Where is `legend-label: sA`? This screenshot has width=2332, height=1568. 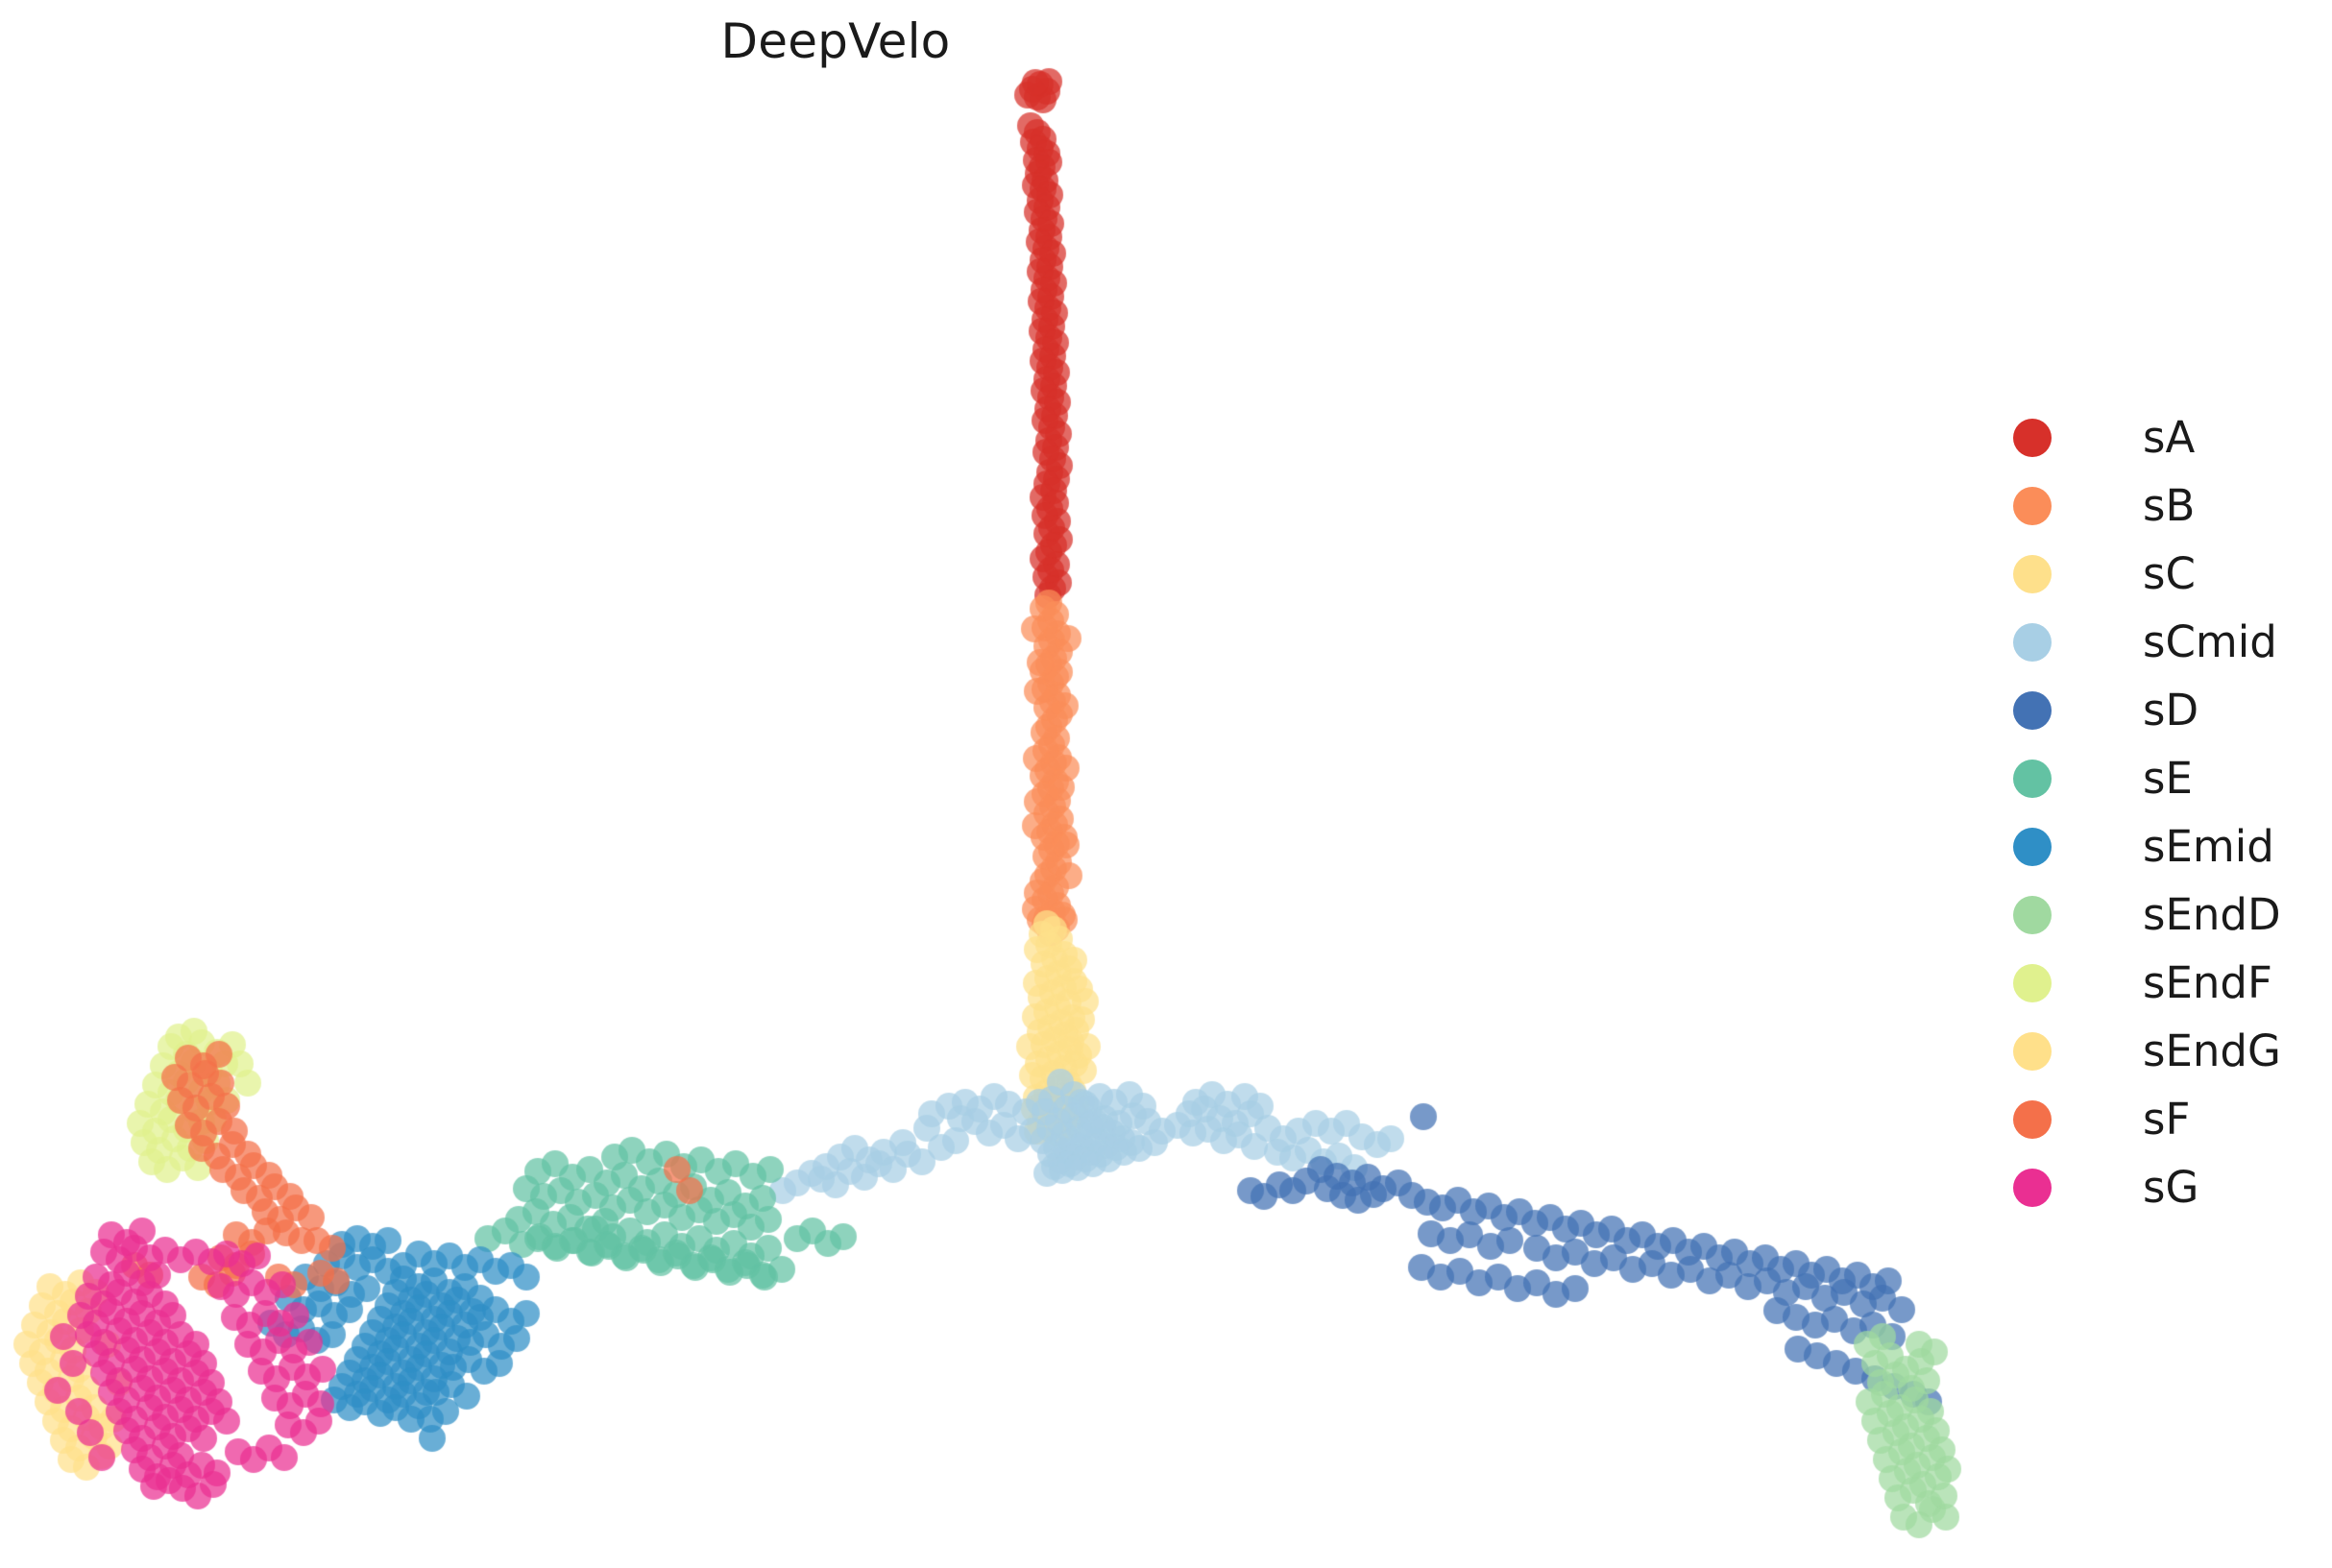 legend-label: sA is located at coordinates (2169, 437).